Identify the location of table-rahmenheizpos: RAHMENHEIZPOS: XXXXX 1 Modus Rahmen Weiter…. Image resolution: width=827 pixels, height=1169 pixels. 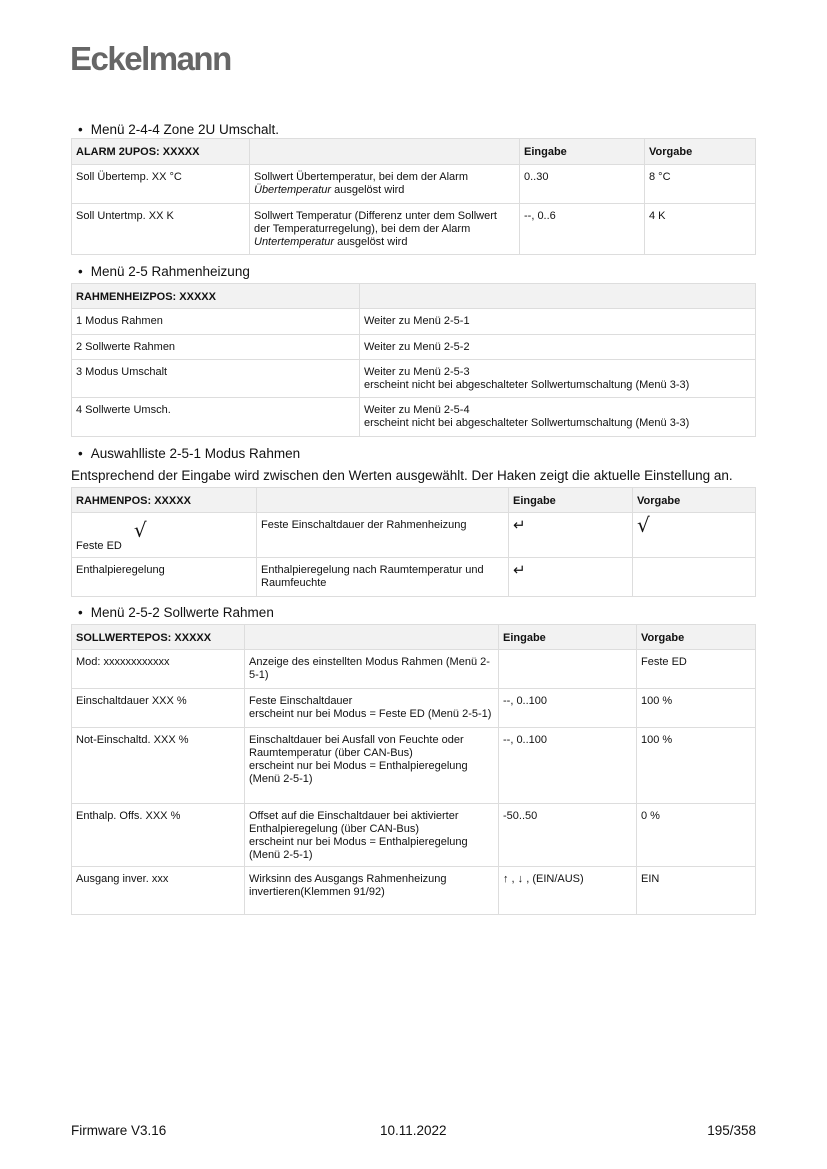
(413, 360).